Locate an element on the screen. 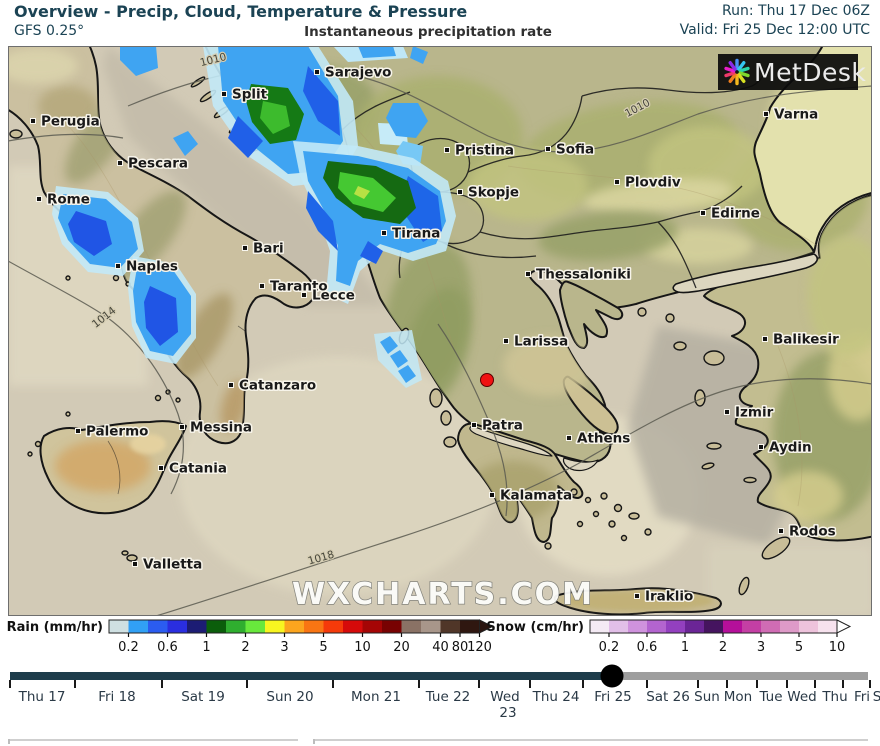 This screenshot has width=880, height=746. city-perugia: Perugia is located at coordinates (65, 121).